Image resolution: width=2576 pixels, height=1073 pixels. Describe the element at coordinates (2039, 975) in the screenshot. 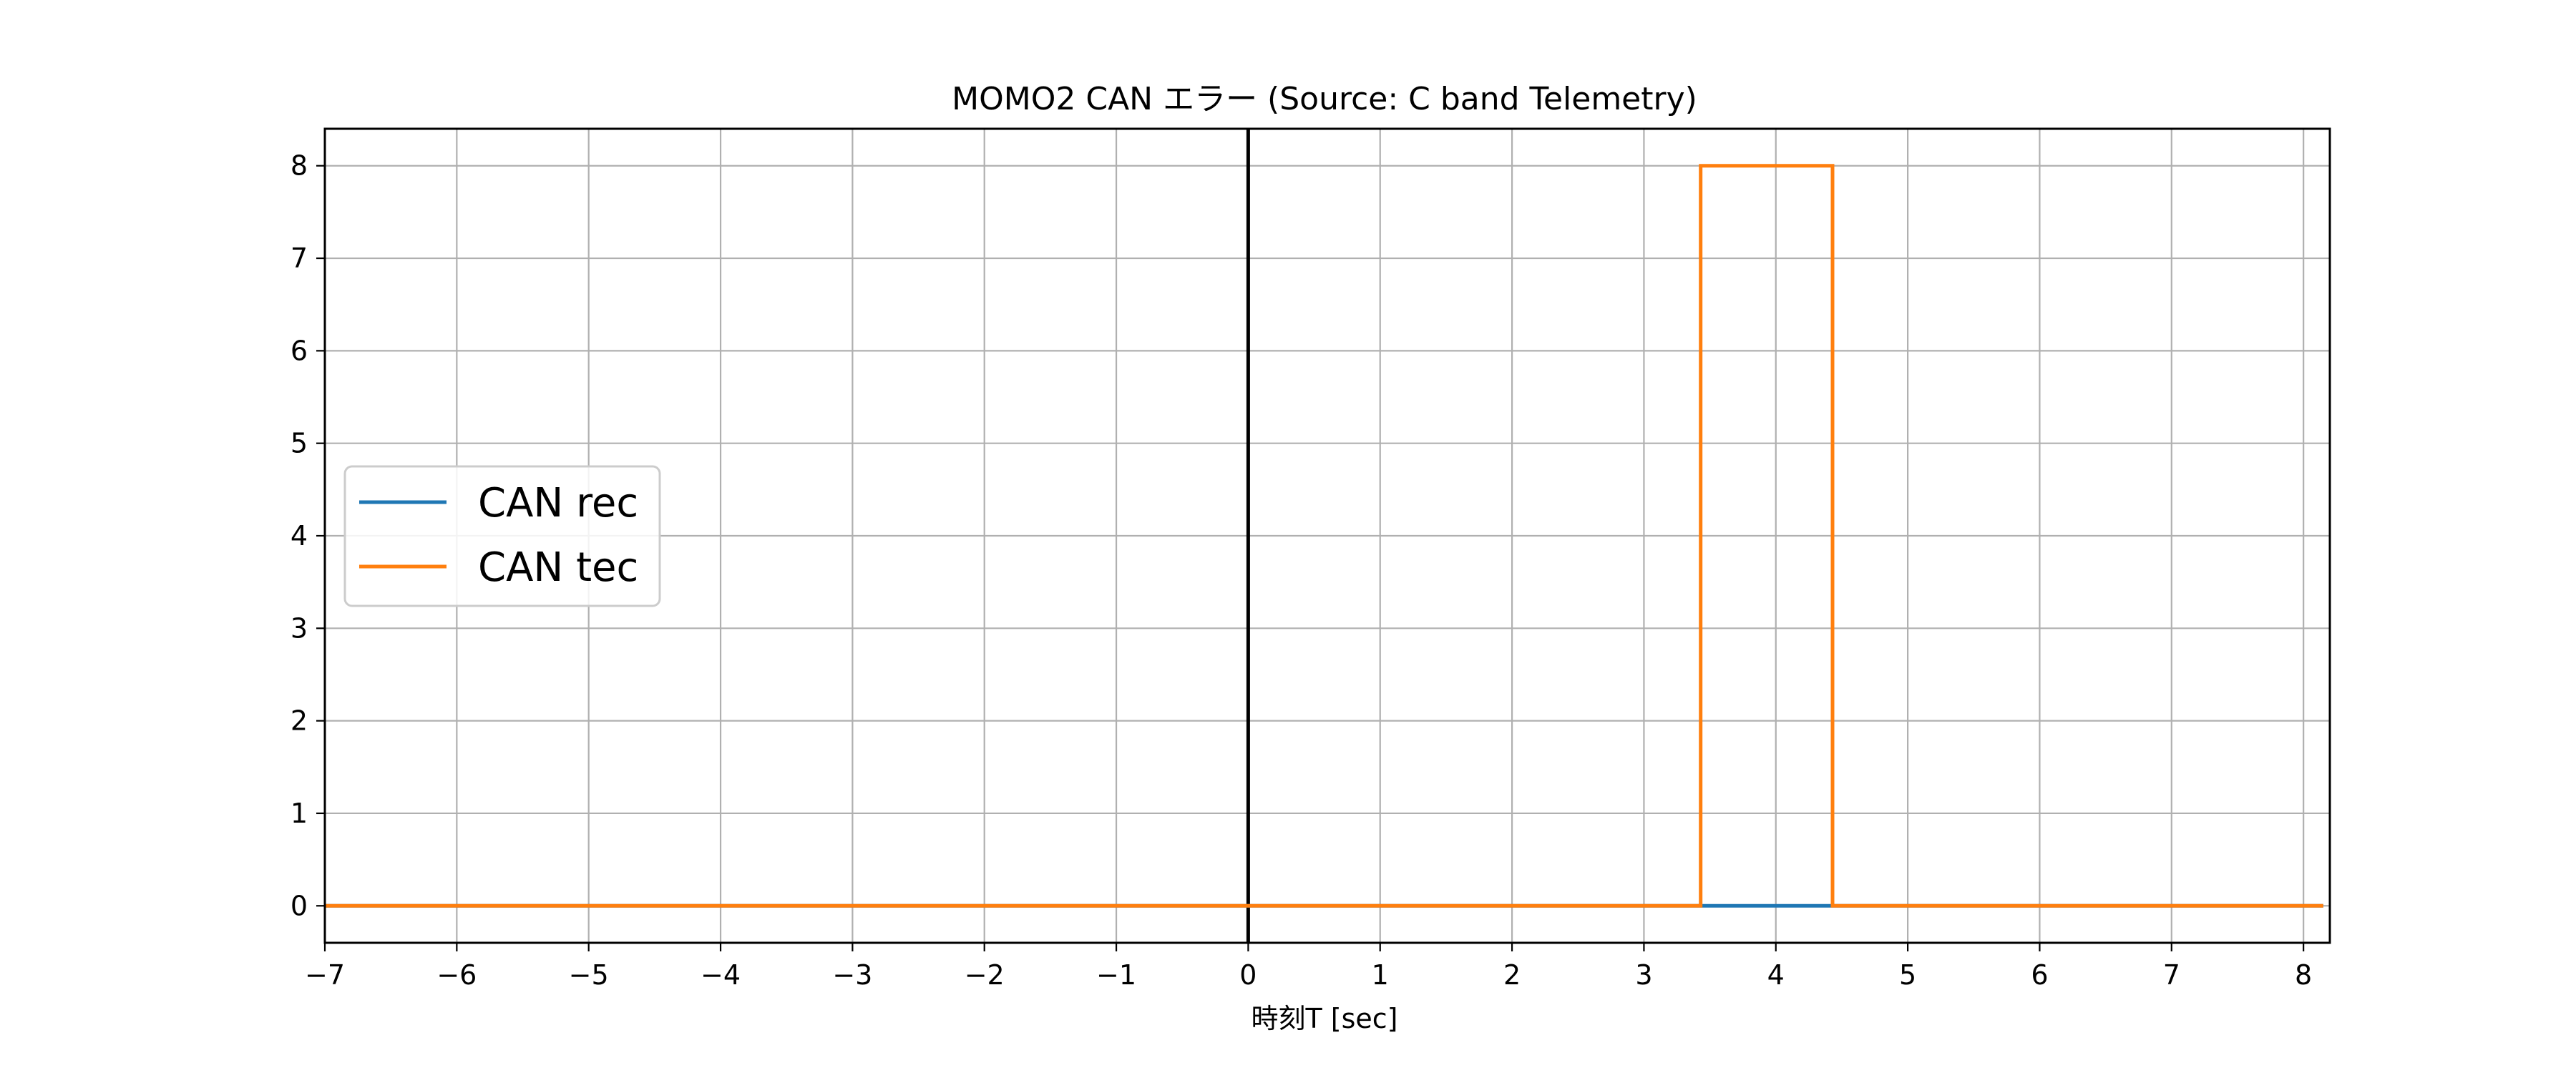

I see `x-tick-label: 6` at that location.